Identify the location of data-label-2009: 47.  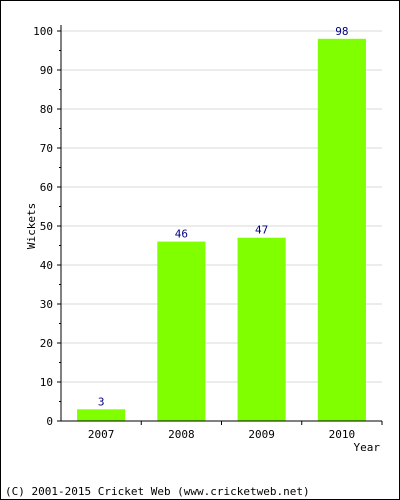
(261, 230).